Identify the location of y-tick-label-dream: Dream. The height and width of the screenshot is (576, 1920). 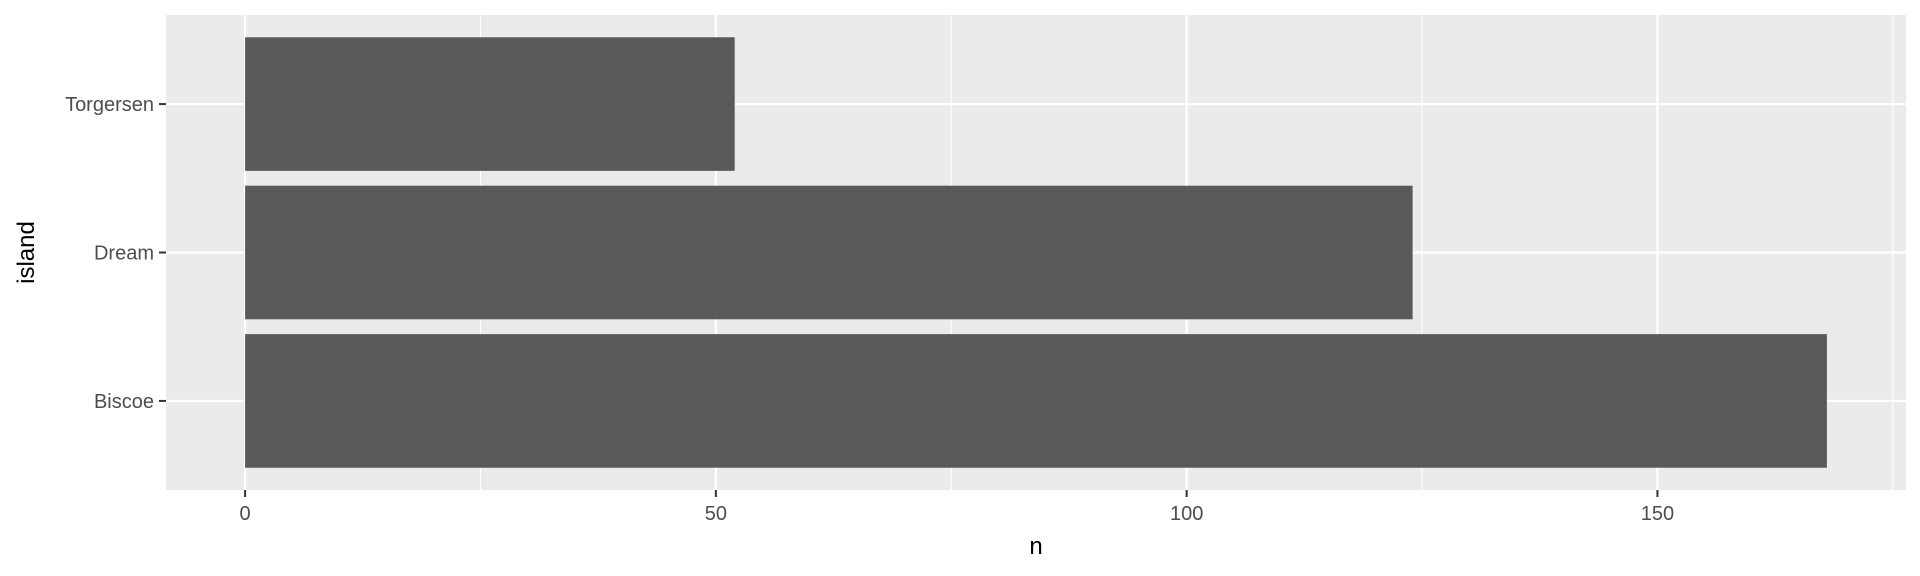
(124, 254).